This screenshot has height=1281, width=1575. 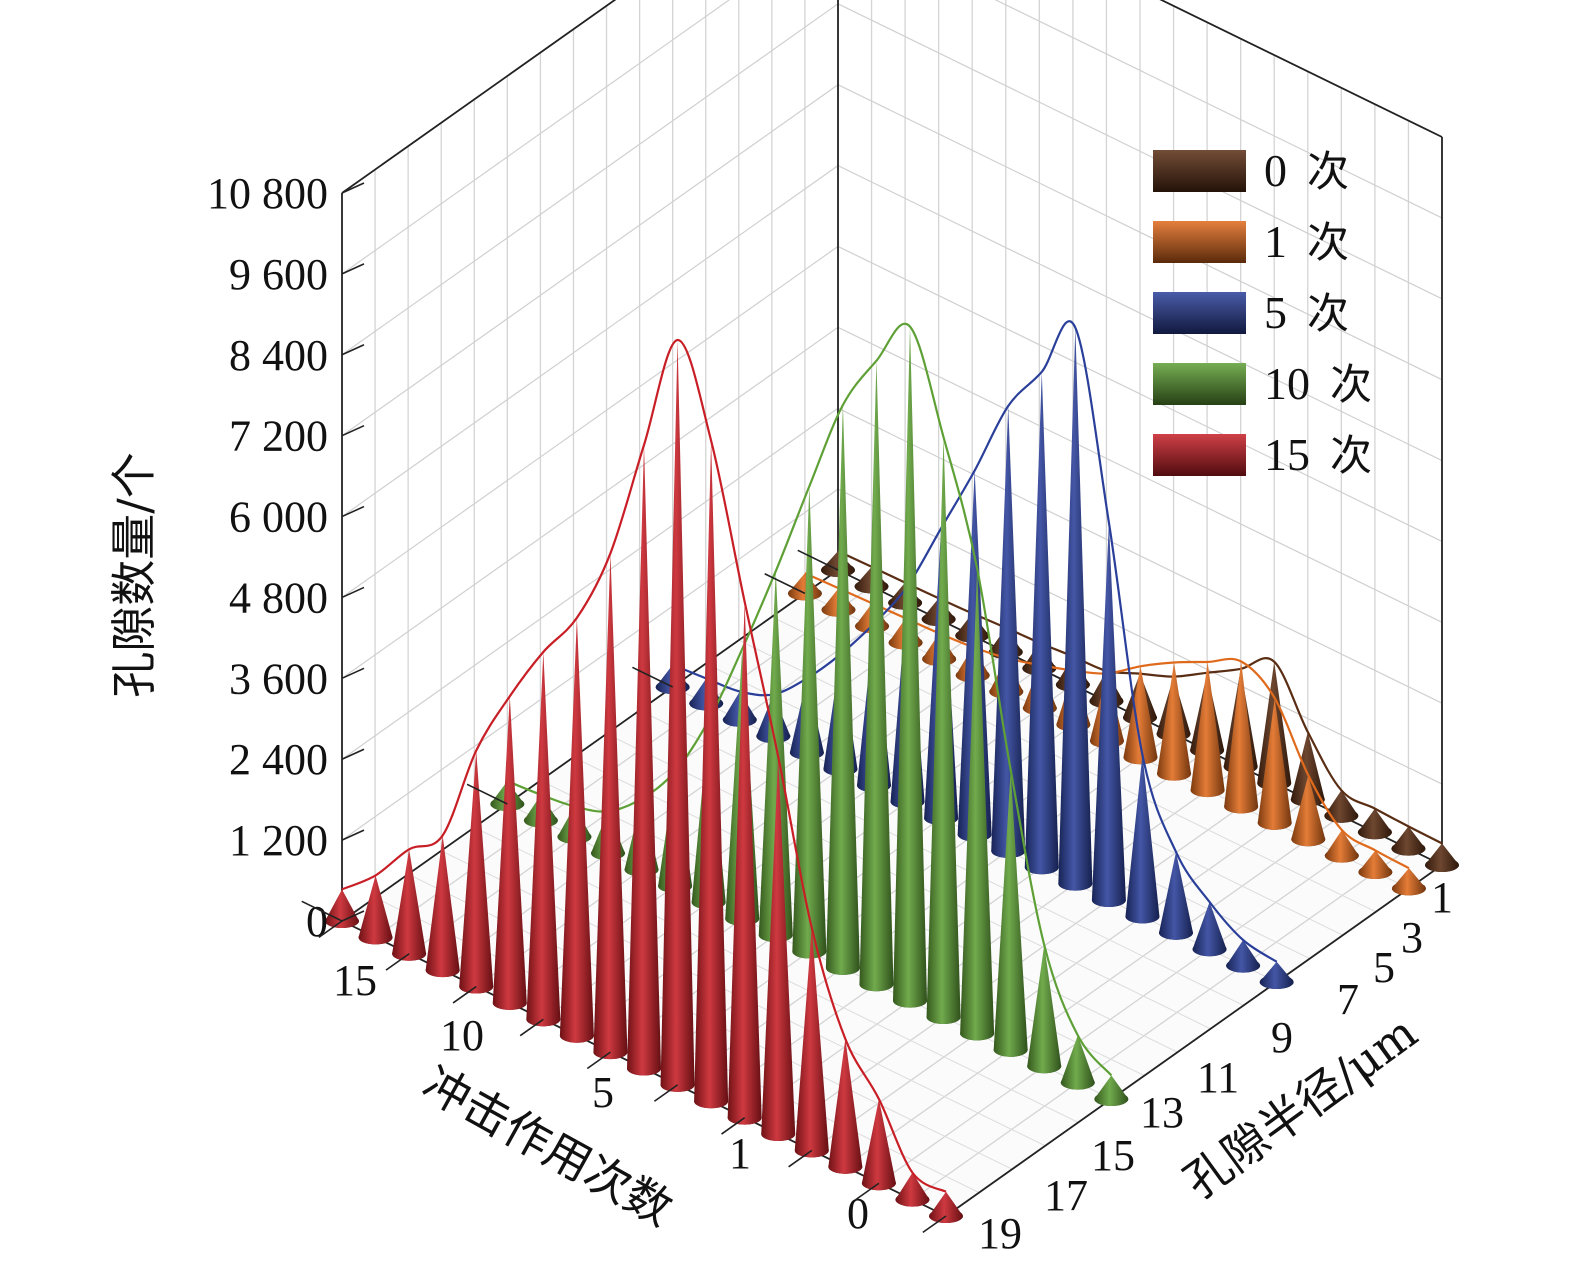 What do you see at coordinates (134, 575) in the screenshot?
I see `z-axis-title: 孔隙数量/个` at bounding box center [134, 575].